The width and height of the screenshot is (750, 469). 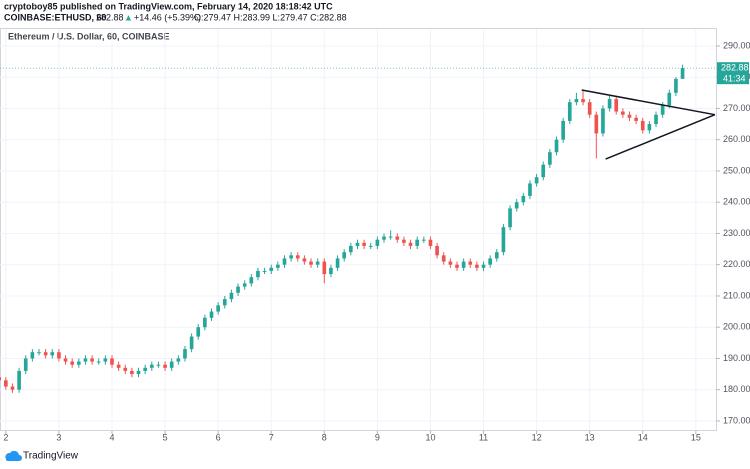 What do you see at coordinates (5, 437) in the screenshot?
I see `x-tick-label: 2` at bounding box center [5, 437].